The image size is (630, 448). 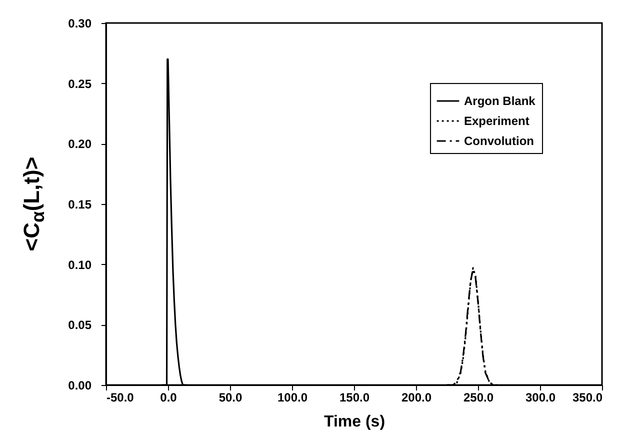 I want to click on y-tick-label: 0.10, so click(x=80, y=265).